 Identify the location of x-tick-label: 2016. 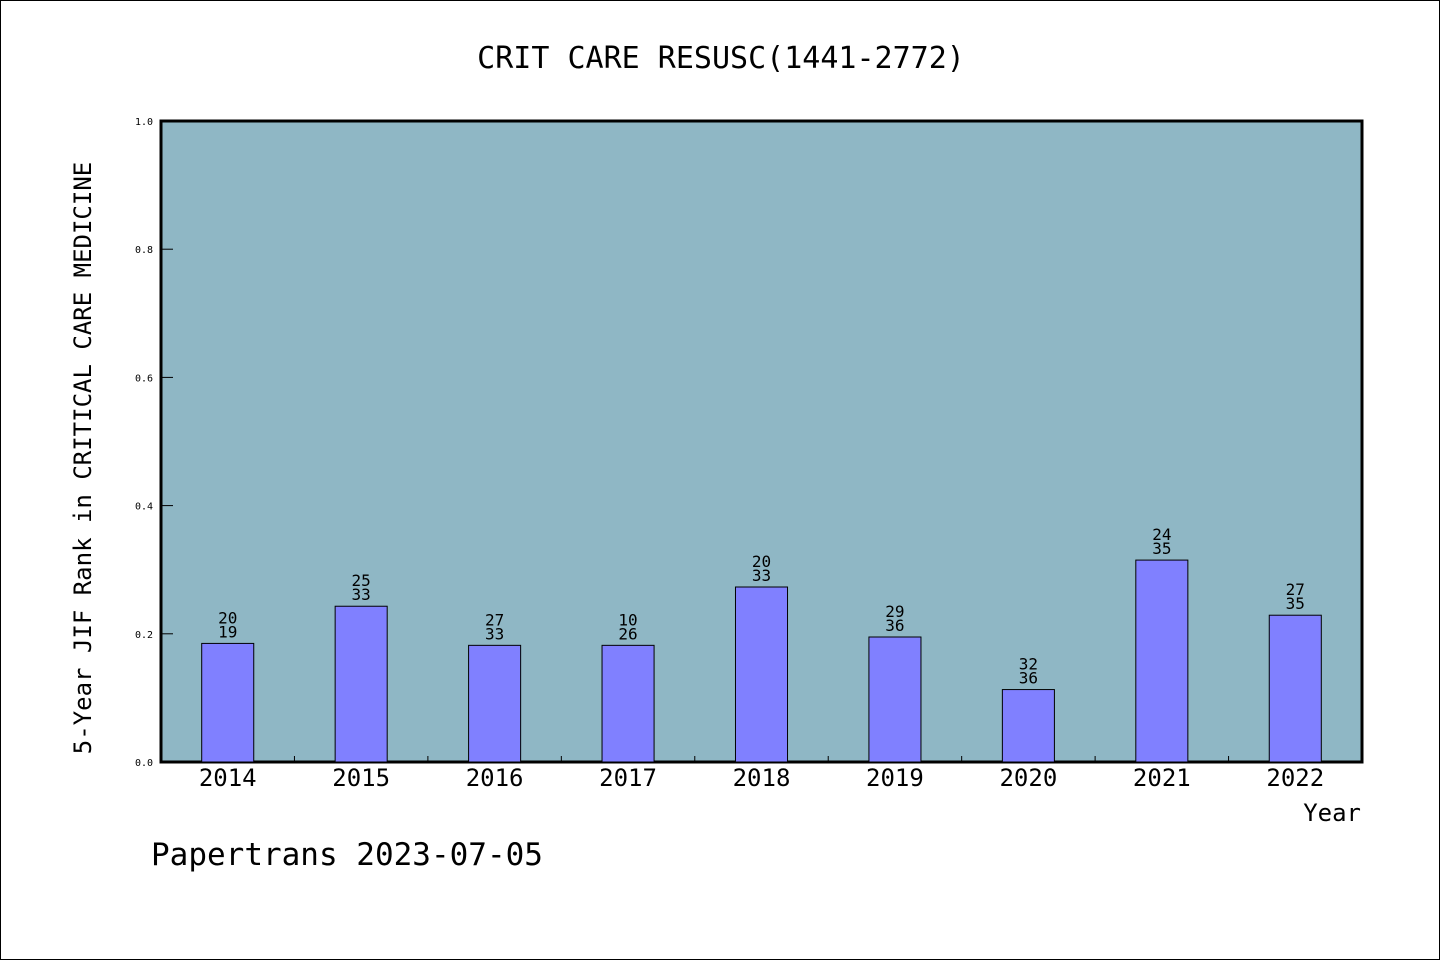
(495, 778).